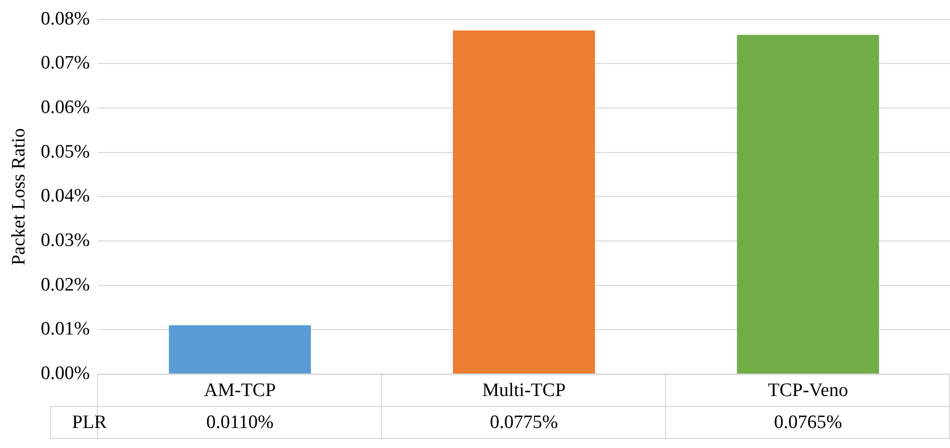  I want to click on text: PLR, so click(90, 422).